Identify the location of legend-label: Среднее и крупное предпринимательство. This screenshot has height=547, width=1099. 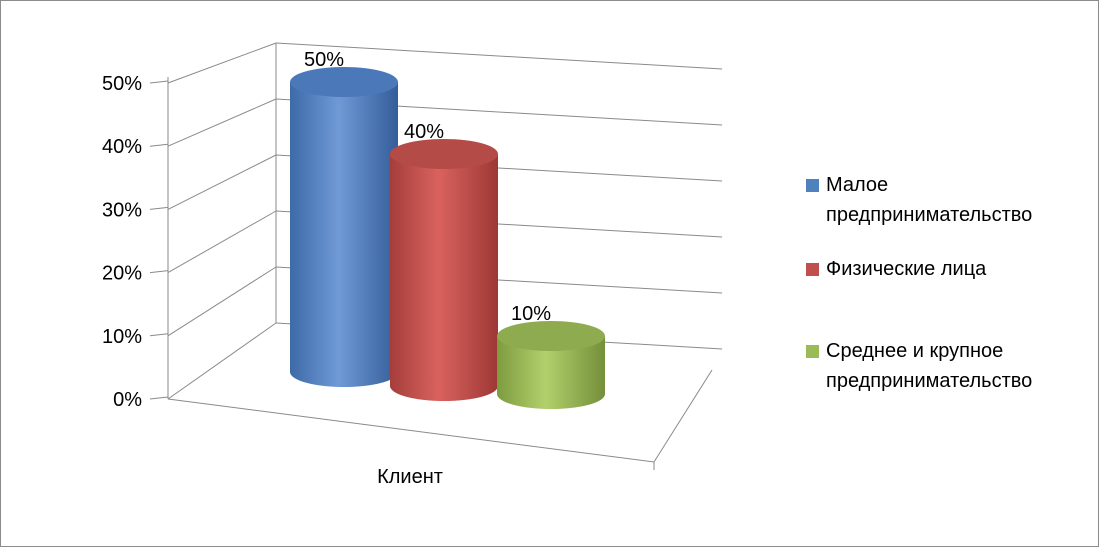
(929, 366).